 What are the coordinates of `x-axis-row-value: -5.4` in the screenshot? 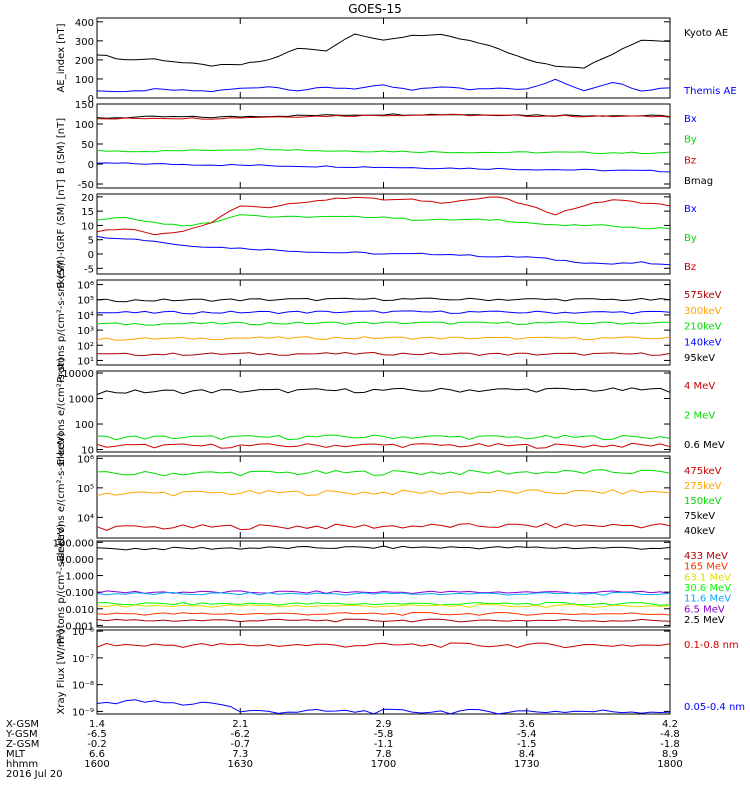 It's located at (527, 734).